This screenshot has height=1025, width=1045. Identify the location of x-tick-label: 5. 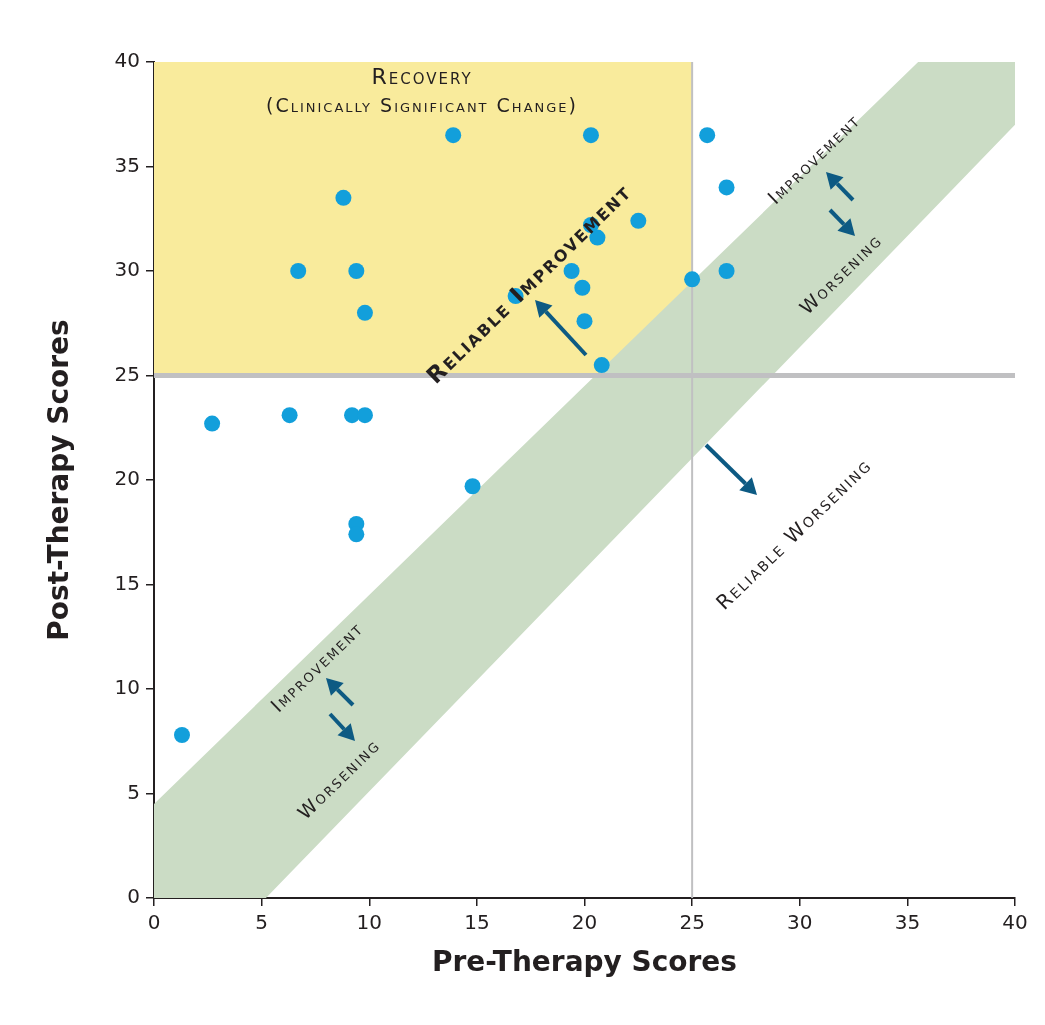
(261, 922).